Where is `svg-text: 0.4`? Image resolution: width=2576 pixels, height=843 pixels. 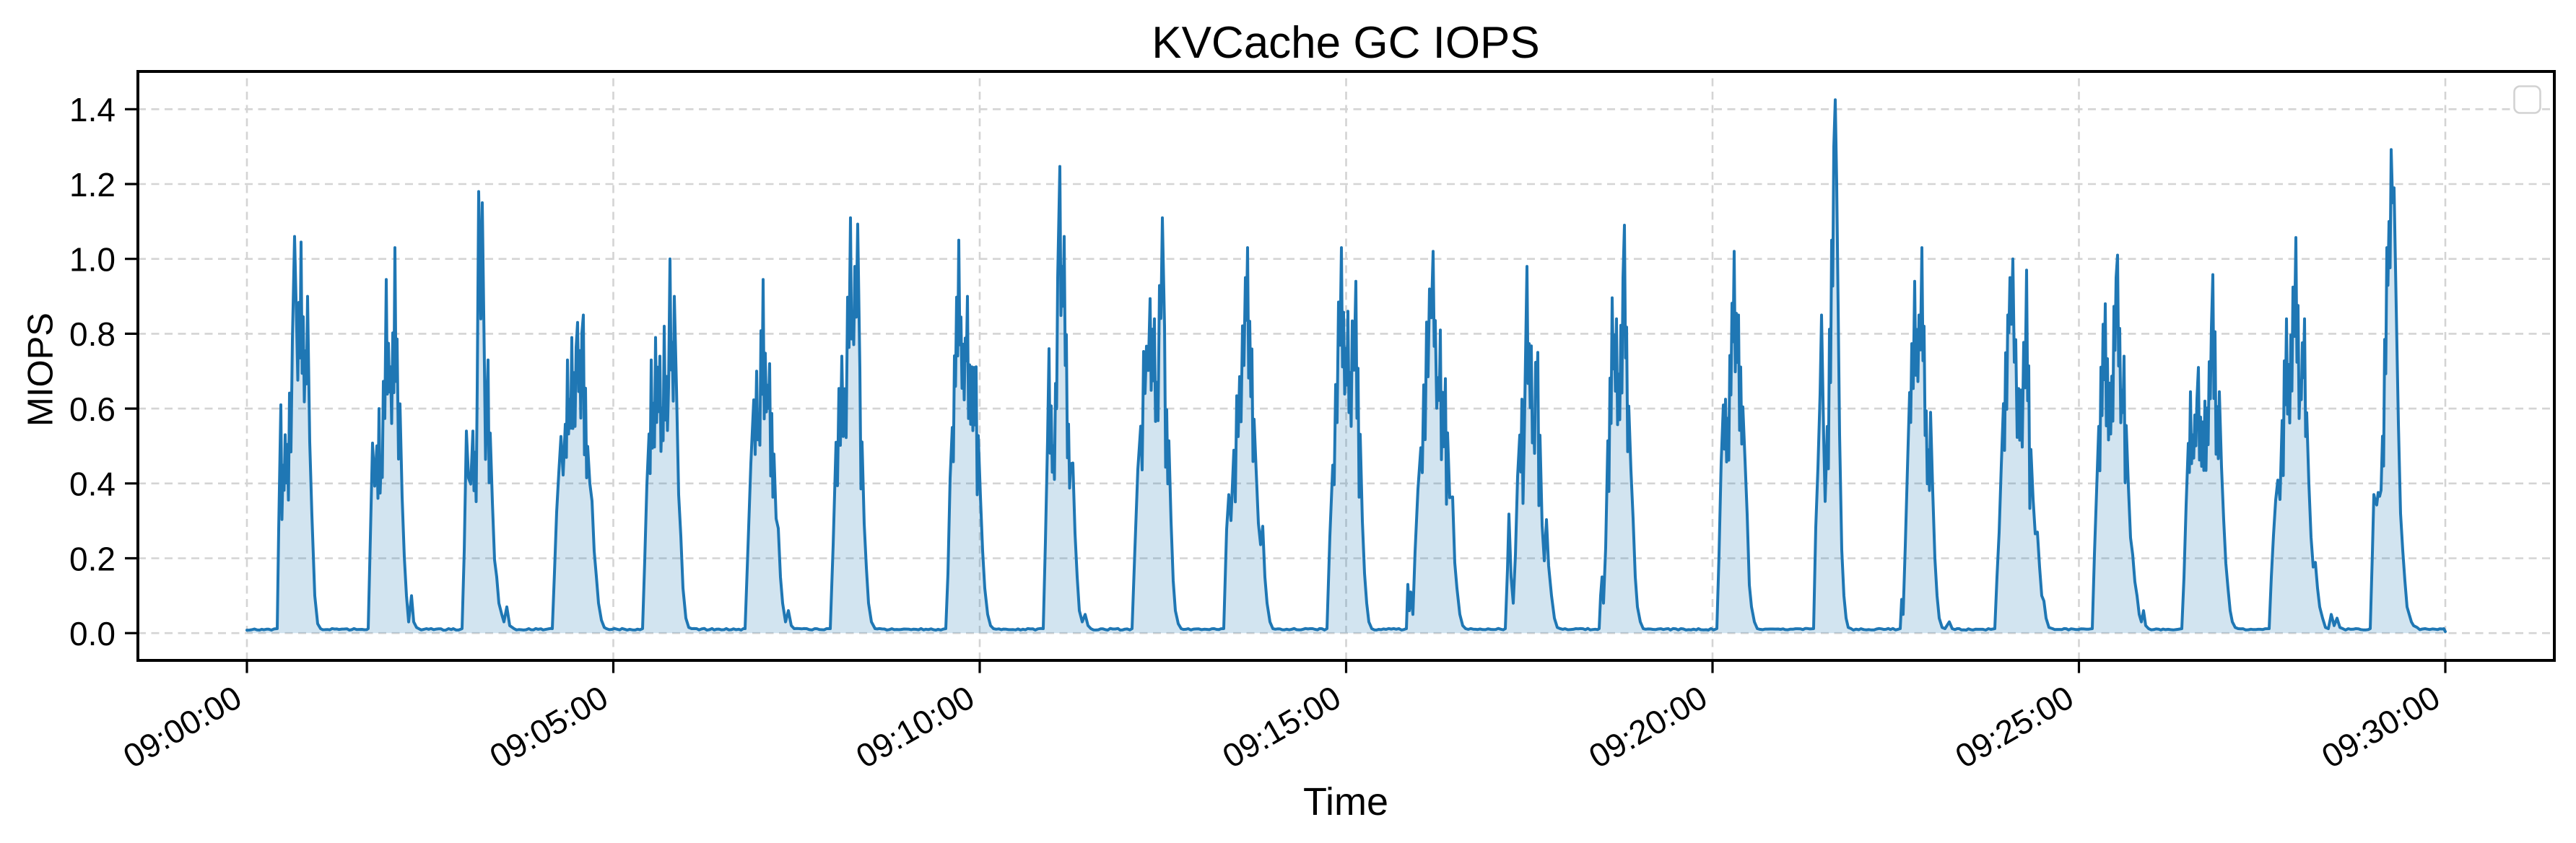 svg-text: 0.4 is located at coordinates (92, 484).